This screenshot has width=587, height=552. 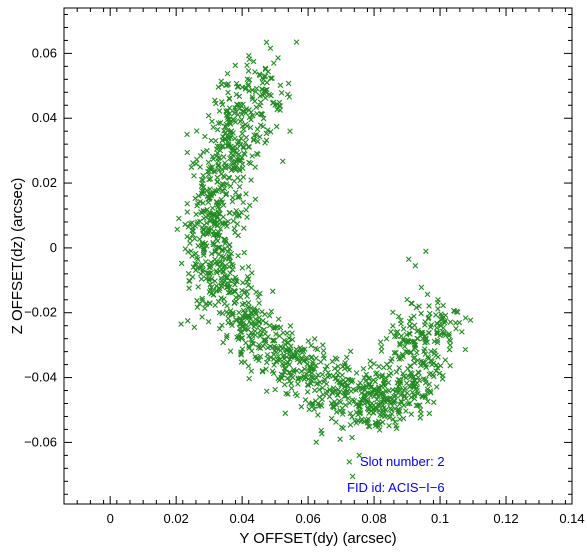 I want to click on y-tick-label: 0.04, so click(x=44, y=117).